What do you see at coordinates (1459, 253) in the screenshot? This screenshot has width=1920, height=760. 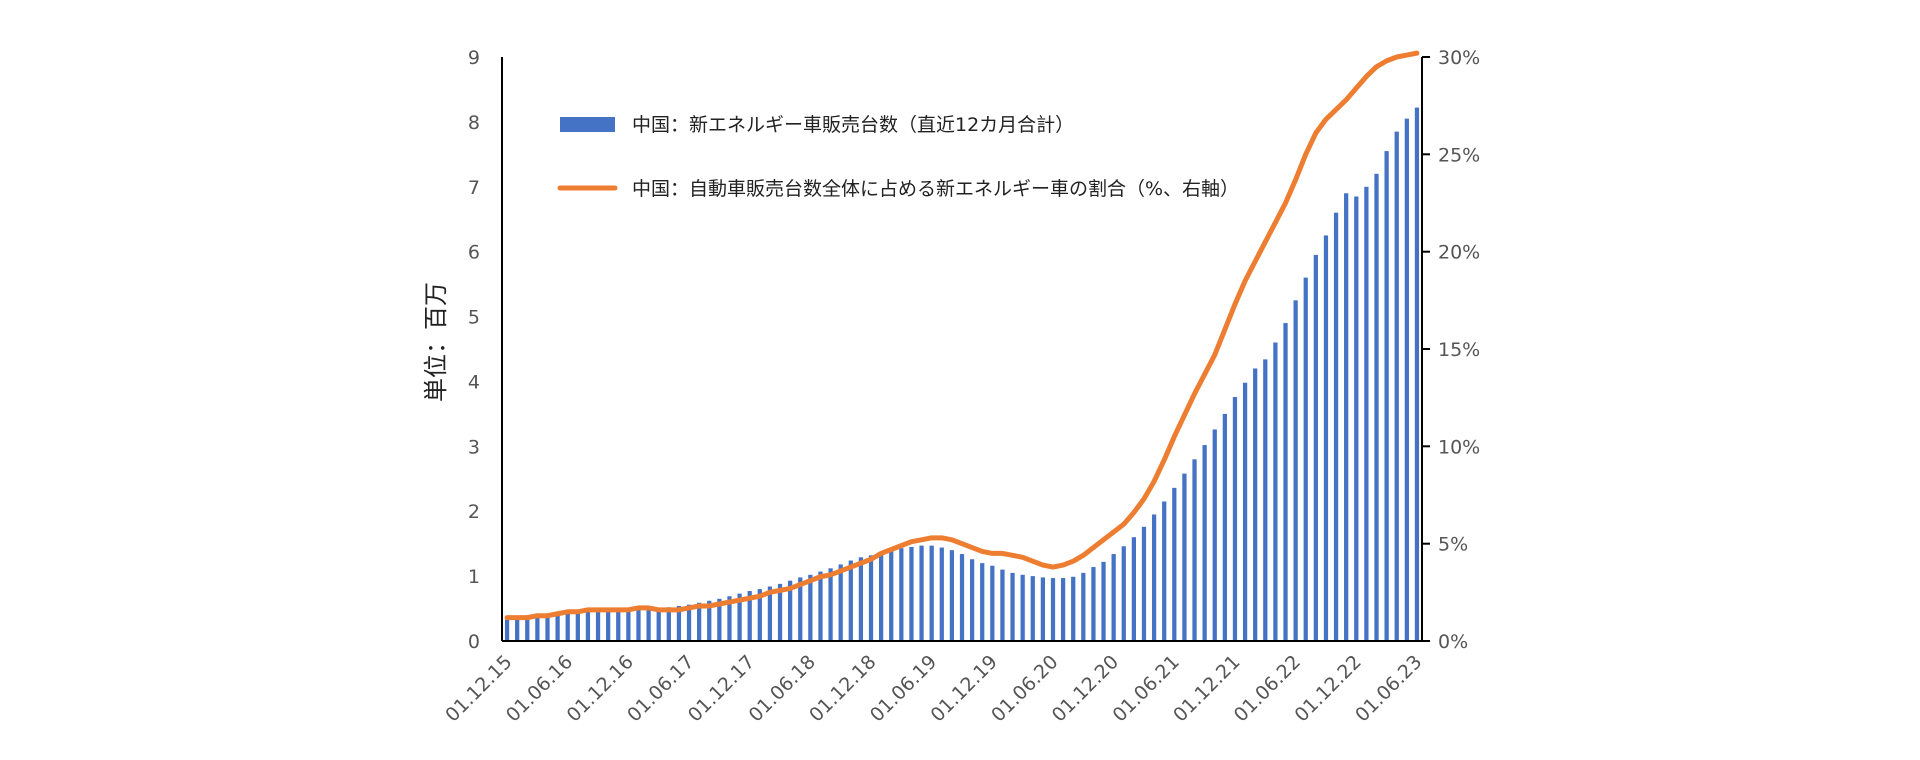 I see `y2-tick-label: 20%` at bounding box center [1459, 253].